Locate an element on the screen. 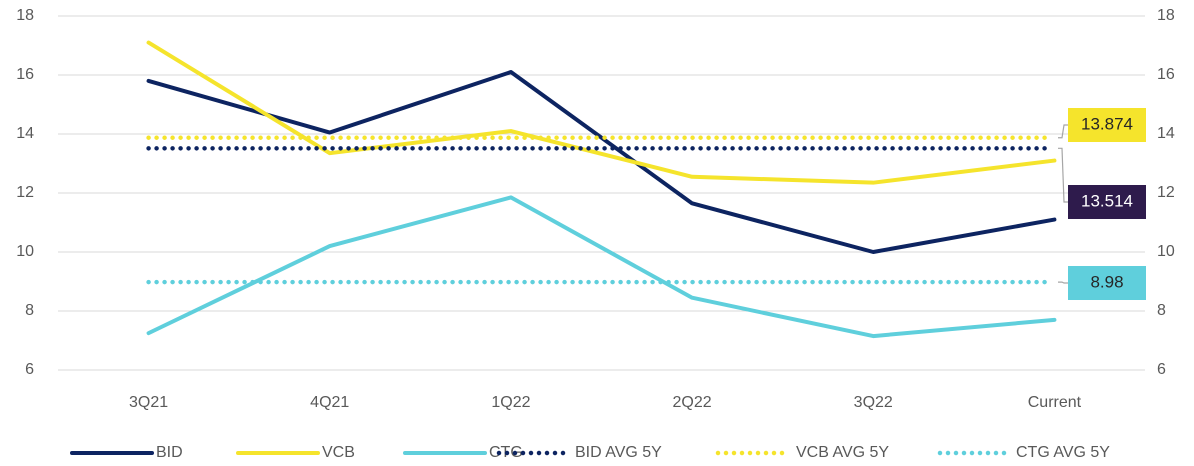 This screenshot has height=466, width=1194. legend-label: BID AVG 5Y is located at coordinates (618, 452).